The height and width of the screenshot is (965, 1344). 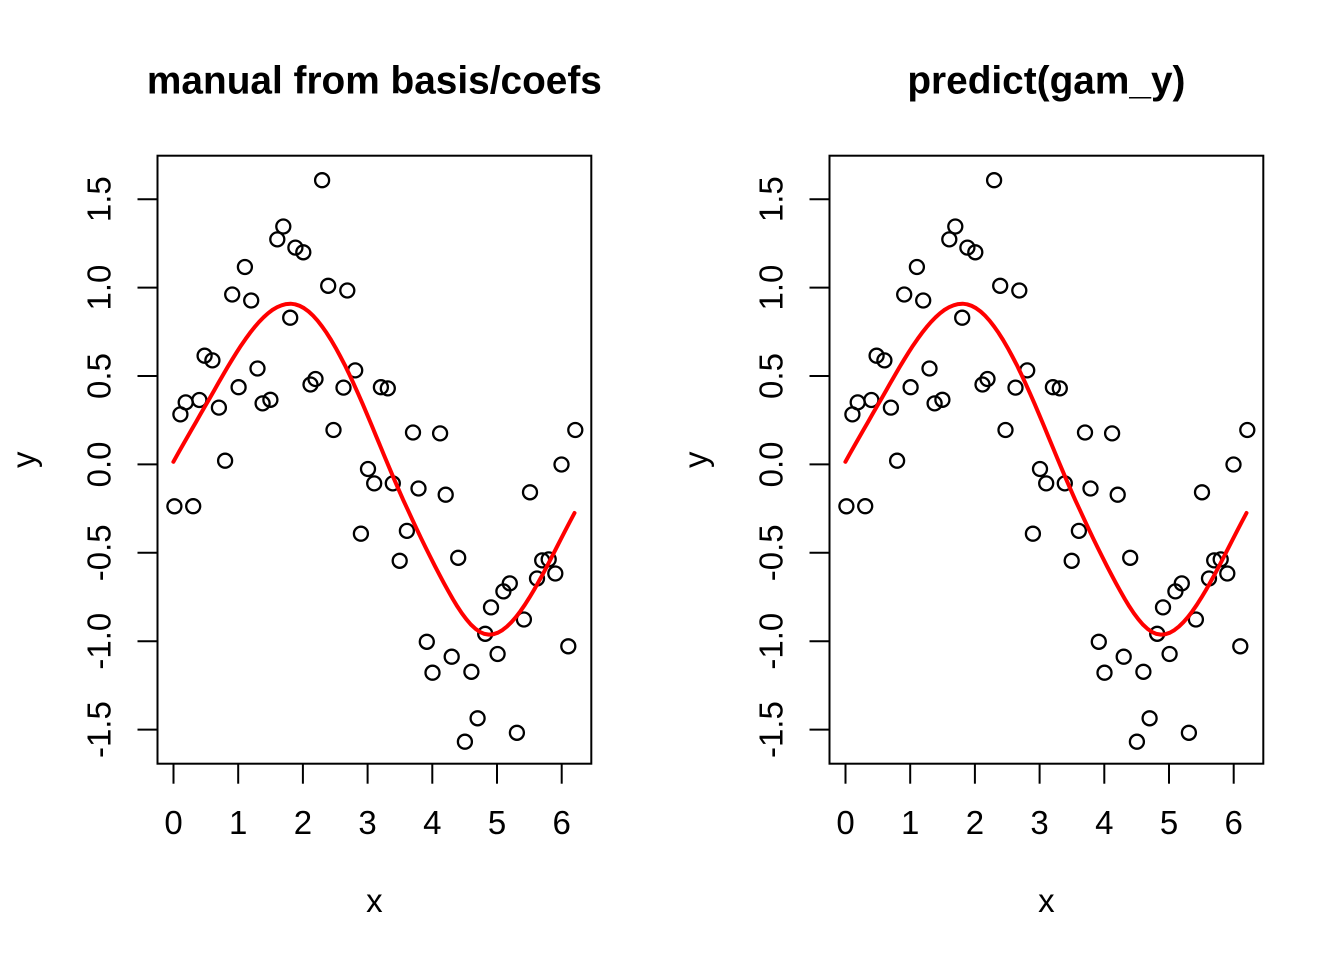 I want to click on svg-text: manual from basis/coefs, so click(x=374, y=80).